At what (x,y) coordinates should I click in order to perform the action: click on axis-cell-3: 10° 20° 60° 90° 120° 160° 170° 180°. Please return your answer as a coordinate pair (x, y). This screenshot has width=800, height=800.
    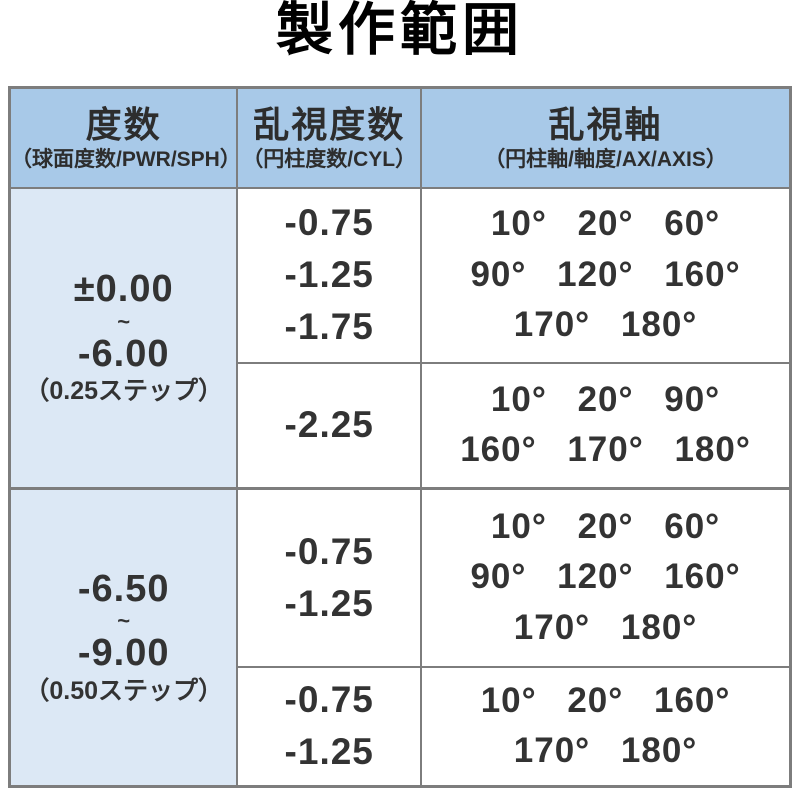
    Looking at the image, I should click on (606, 577).